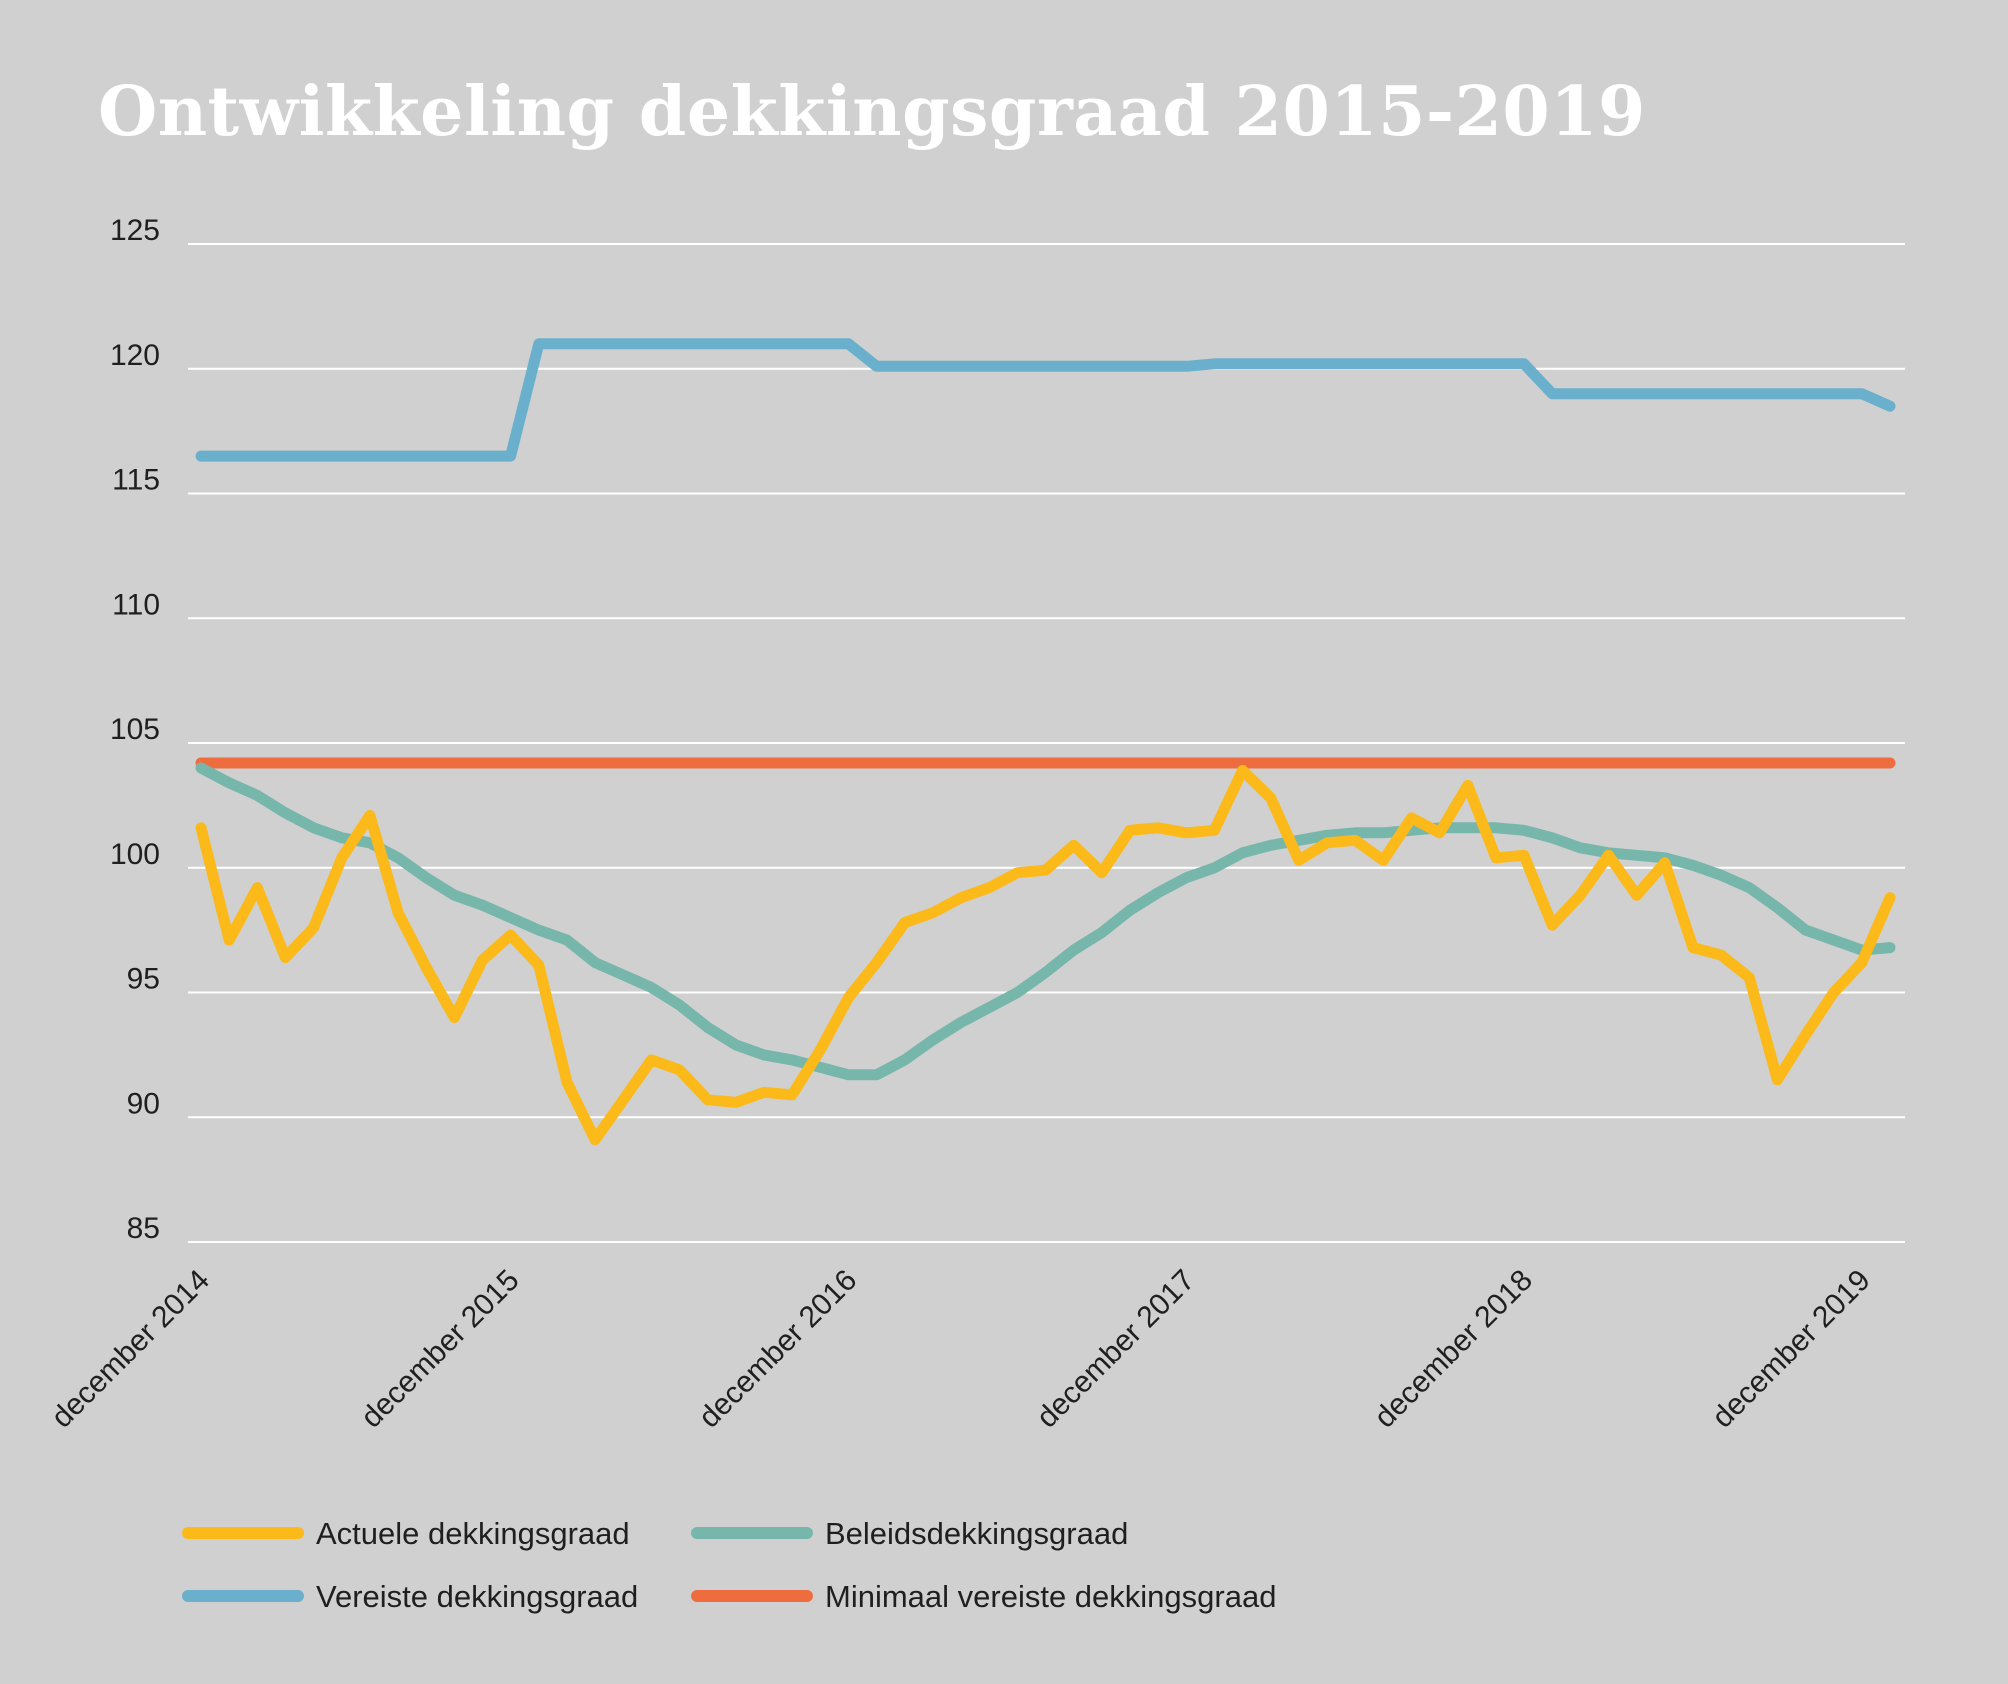  What do you see at coordinates (135, 355) in the screenshot?
I see `y-tick-label: 120` at bounding box center [135, 355].